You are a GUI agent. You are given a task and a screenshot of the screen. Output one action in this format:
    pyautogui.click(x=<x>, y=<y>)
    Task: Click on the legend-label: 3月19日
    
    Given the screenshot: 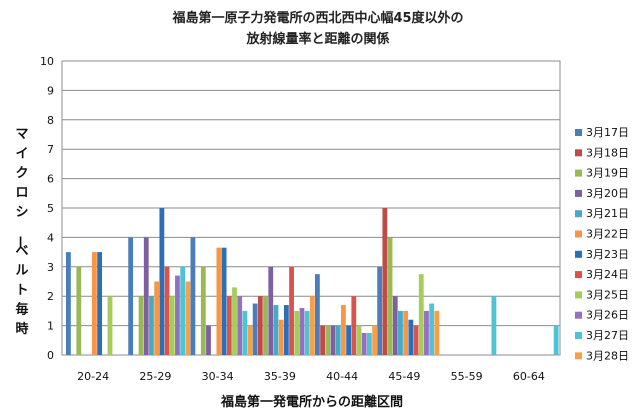 What is the action you would take?
    pyautogui.click(x=607, y=173)
    